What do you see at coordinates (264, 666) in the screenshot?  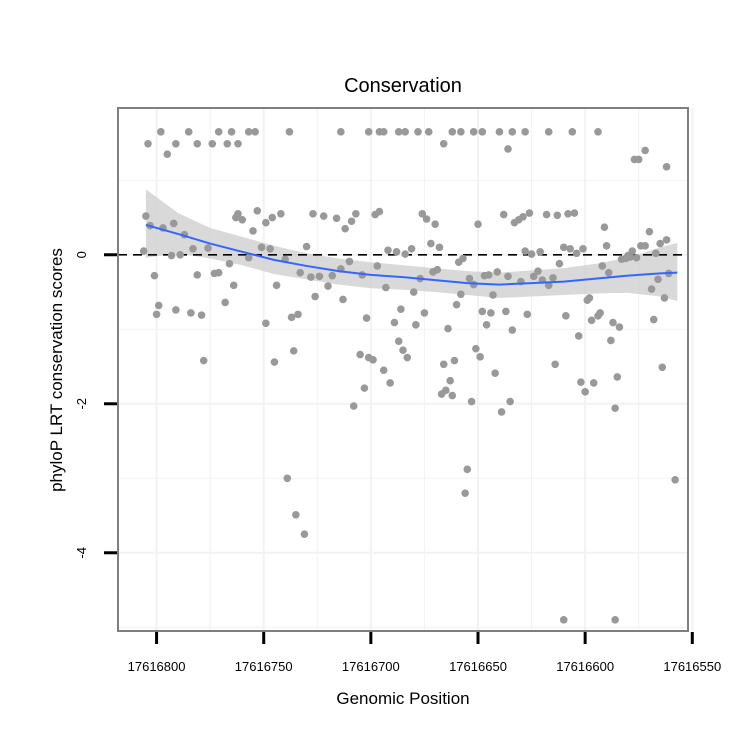 I see `x-tick-label: 17616750` at bounding box center [264, 666].